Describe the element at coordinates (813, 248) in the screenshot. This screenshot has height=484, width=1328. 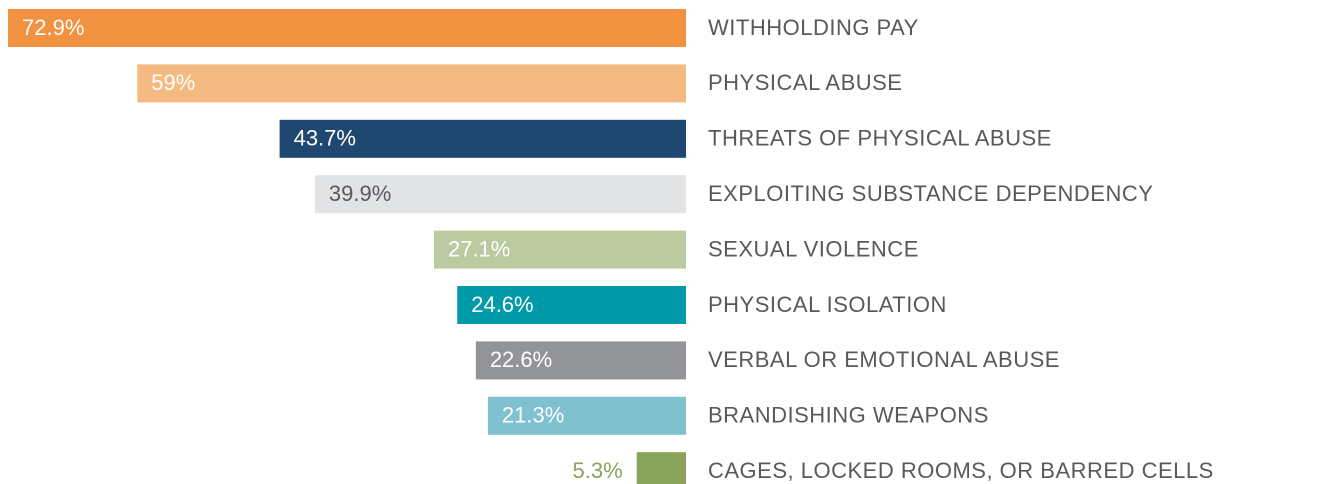
I see `category-label: SEXUAL VIOLENCE` at that location.